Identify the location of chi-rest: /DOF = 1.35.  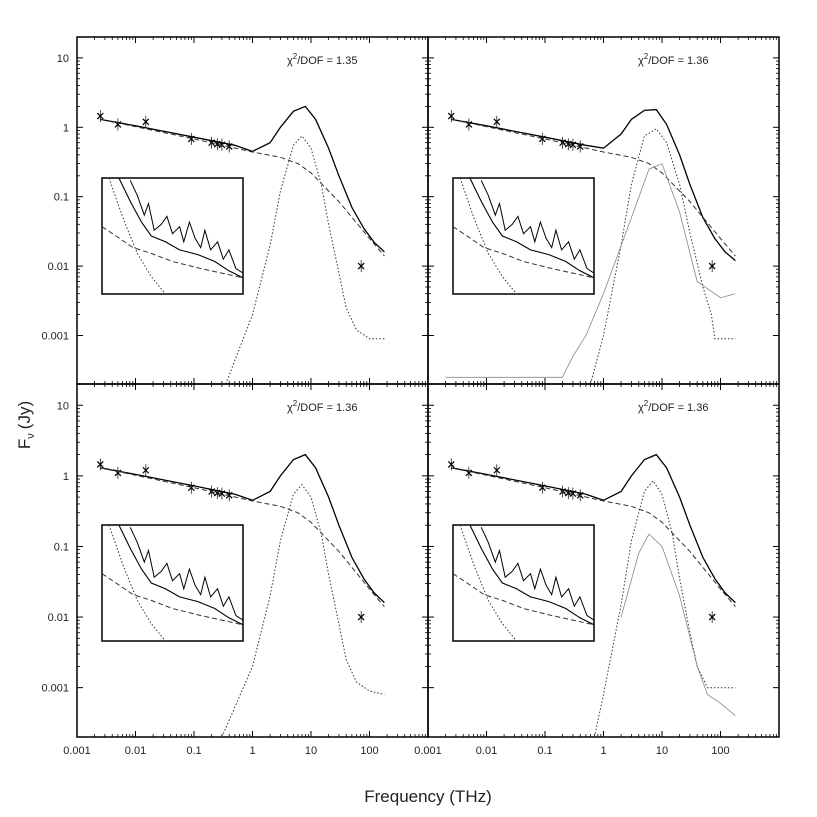
(327, 61).